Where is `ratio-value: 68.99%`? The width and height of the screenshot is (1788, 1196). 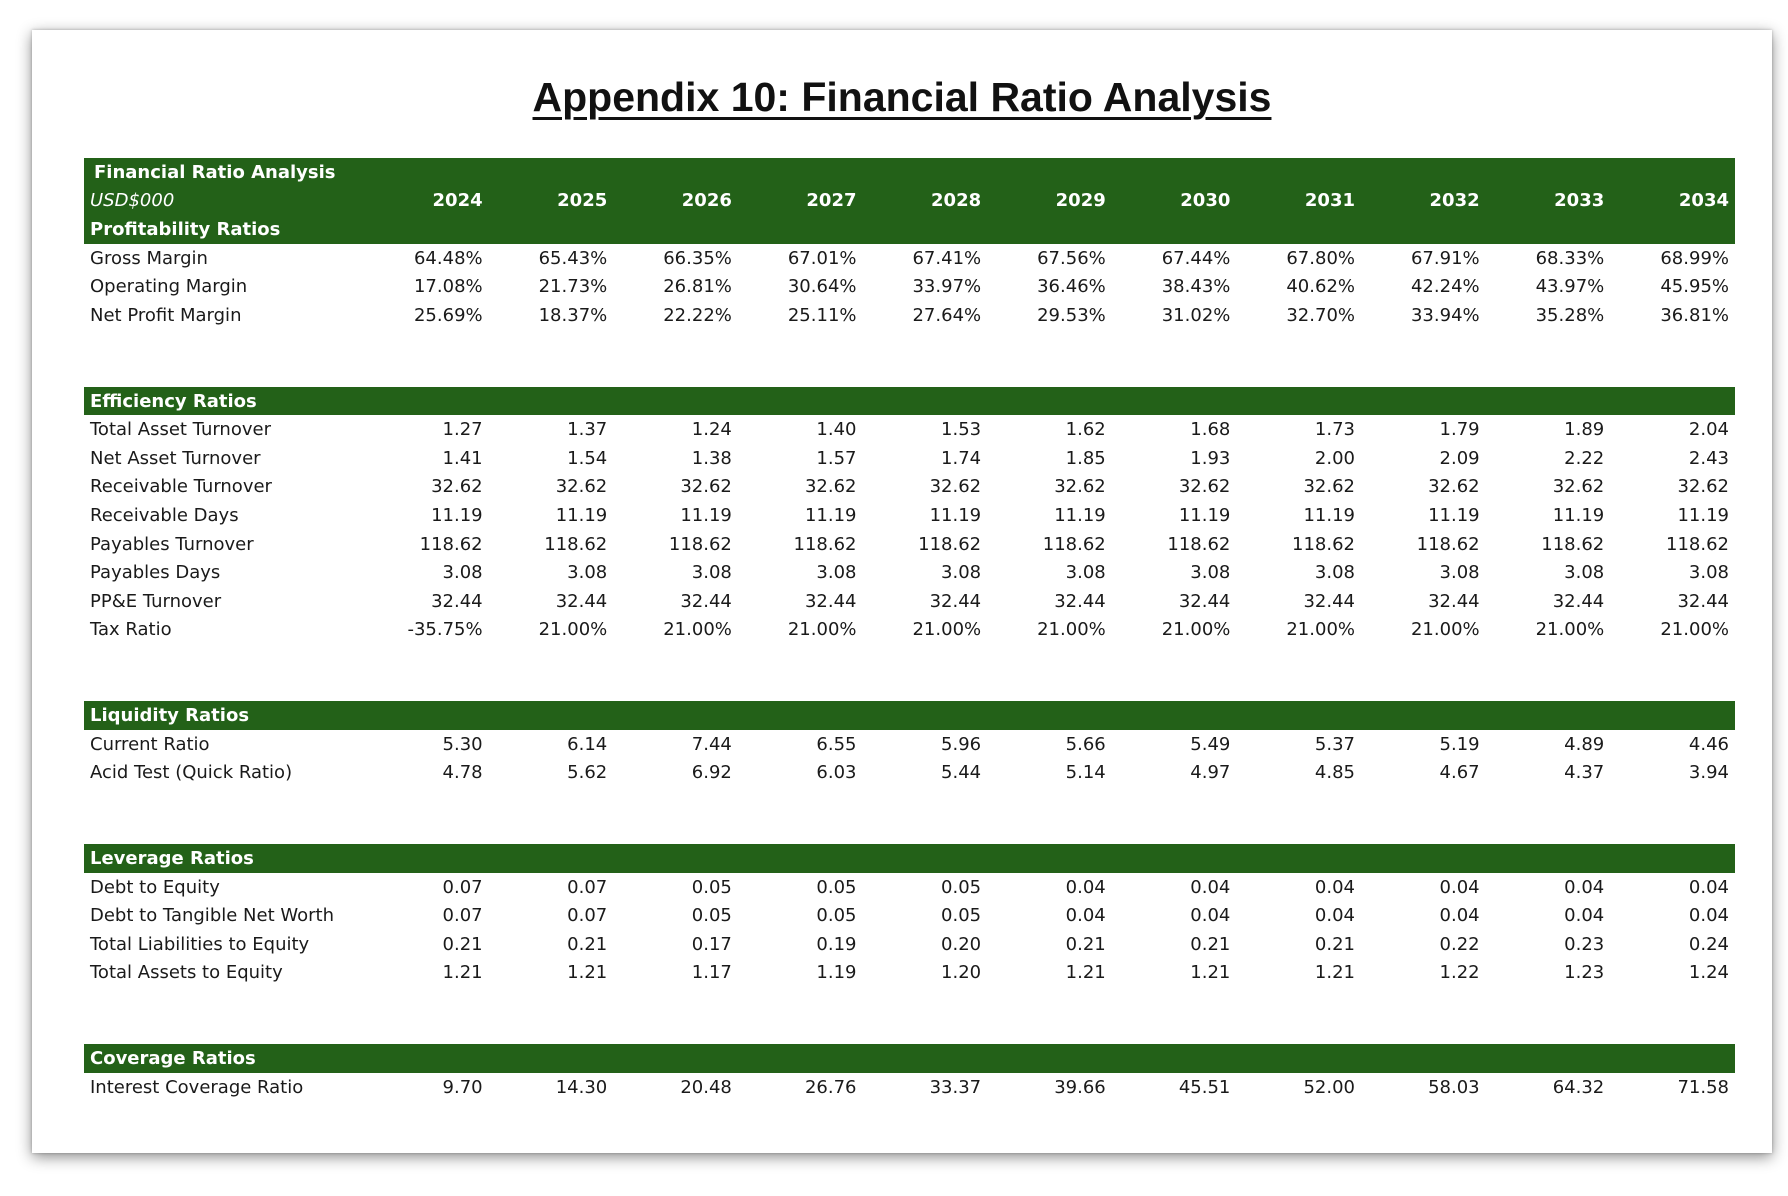 ratio-value: 68.99% is located at coordinates (1694, 258).